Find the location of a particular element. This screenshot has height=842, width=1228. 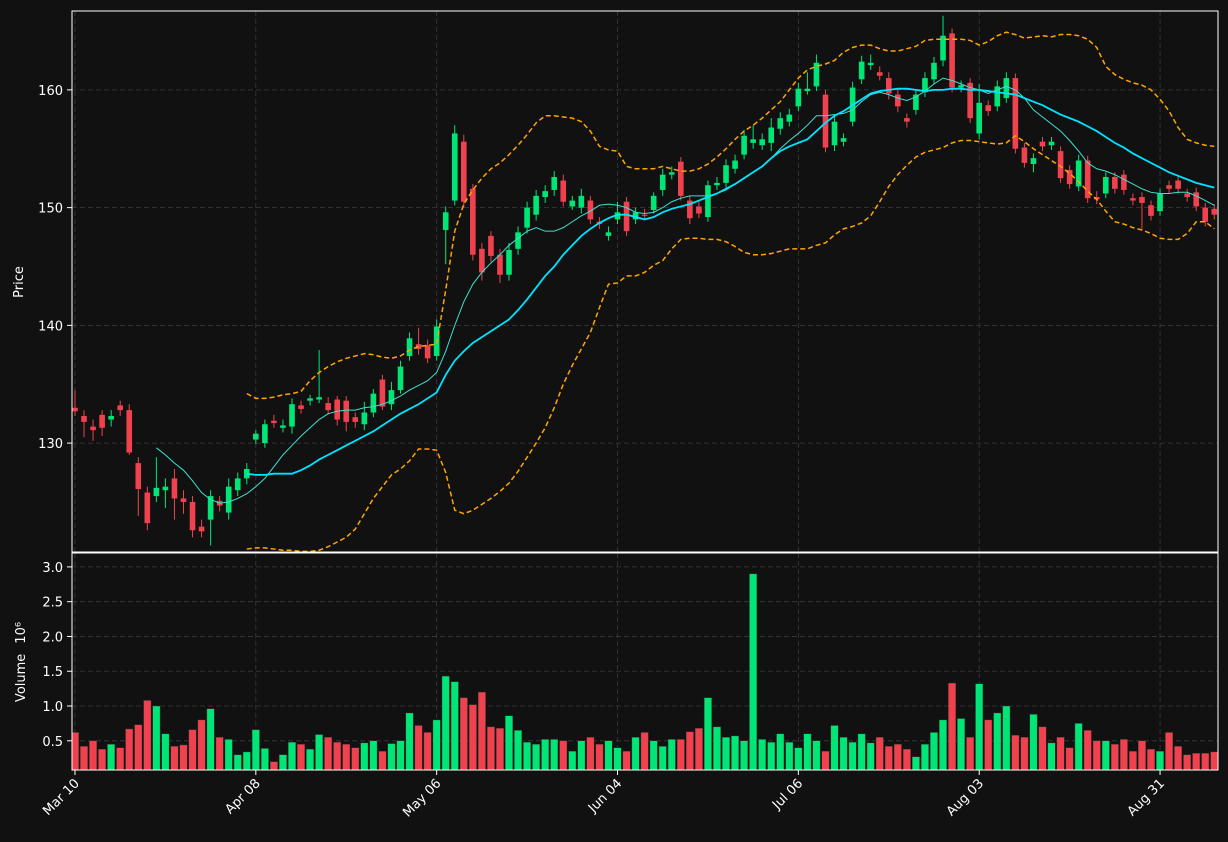

y-tick-label: 160 is located at coordinates (50, 91).